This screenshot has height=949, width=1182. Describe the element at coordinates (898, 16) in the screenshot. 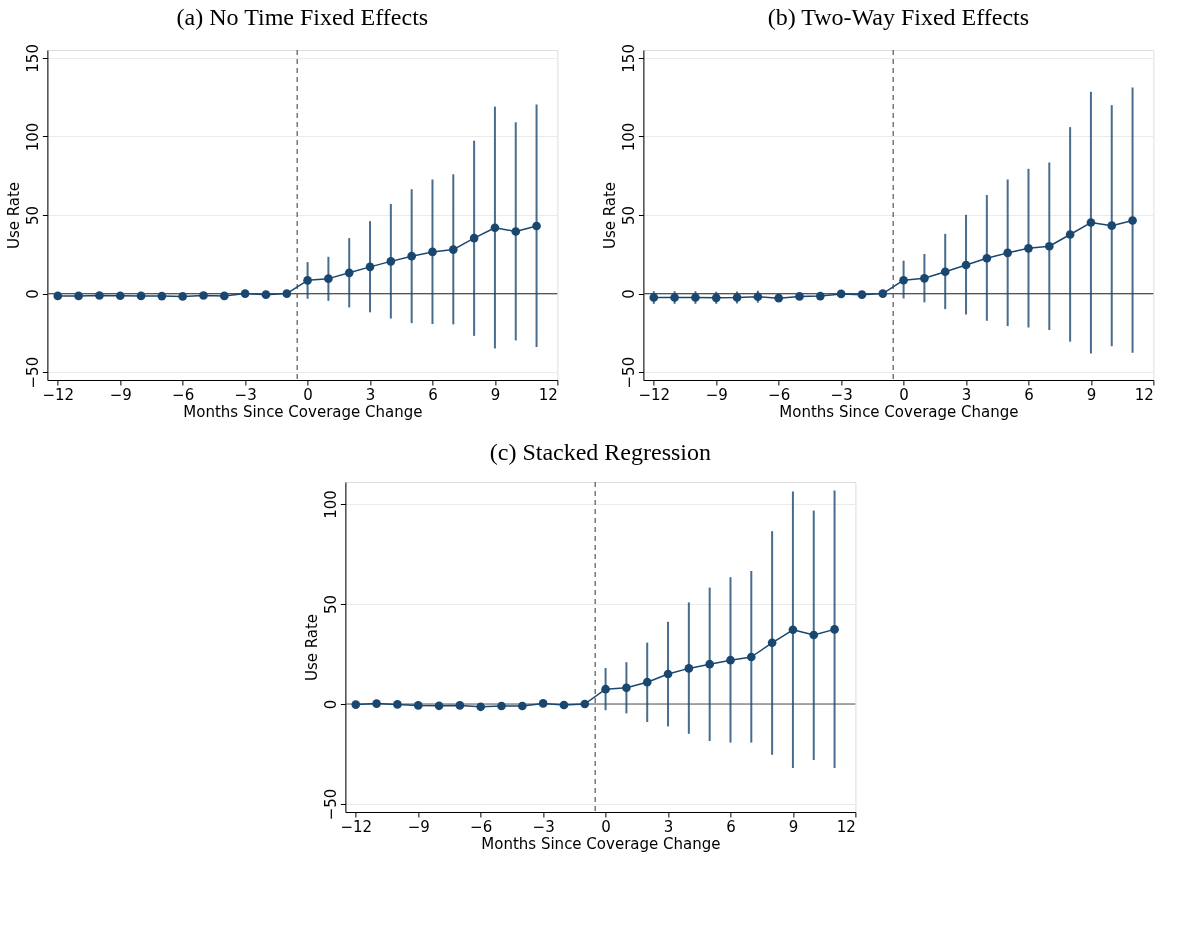

I see `chart-title: (b) Two-Way Fixed Effects` at that location.